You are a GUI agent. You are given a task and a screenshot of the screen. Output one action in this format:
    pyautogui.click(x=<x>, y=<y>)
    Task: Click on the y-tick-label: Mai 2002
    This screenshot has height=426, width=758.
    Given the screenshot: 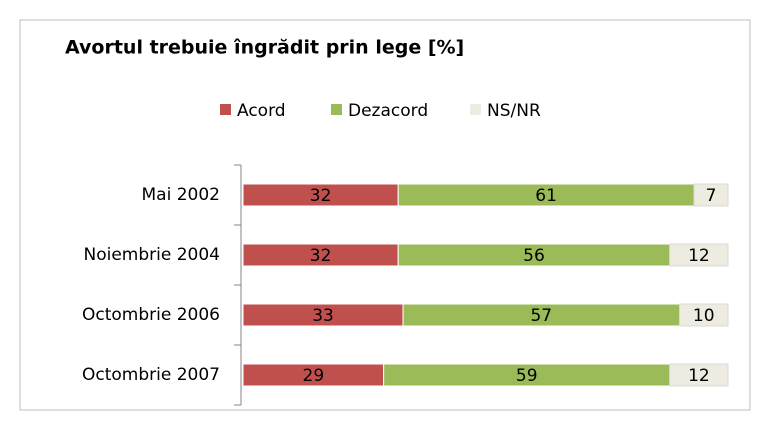 What is the action you would take?
    pyautogui.click(x=181, y=195)
    